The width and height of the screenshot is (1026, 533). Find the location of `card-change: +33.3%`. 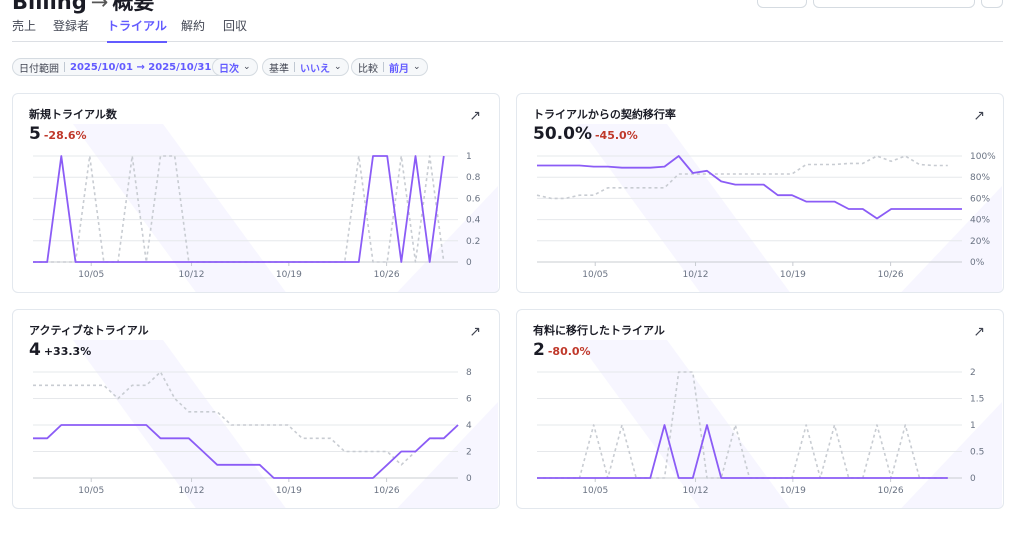

card-change: +33.3% is located at coordinates (67, 351).